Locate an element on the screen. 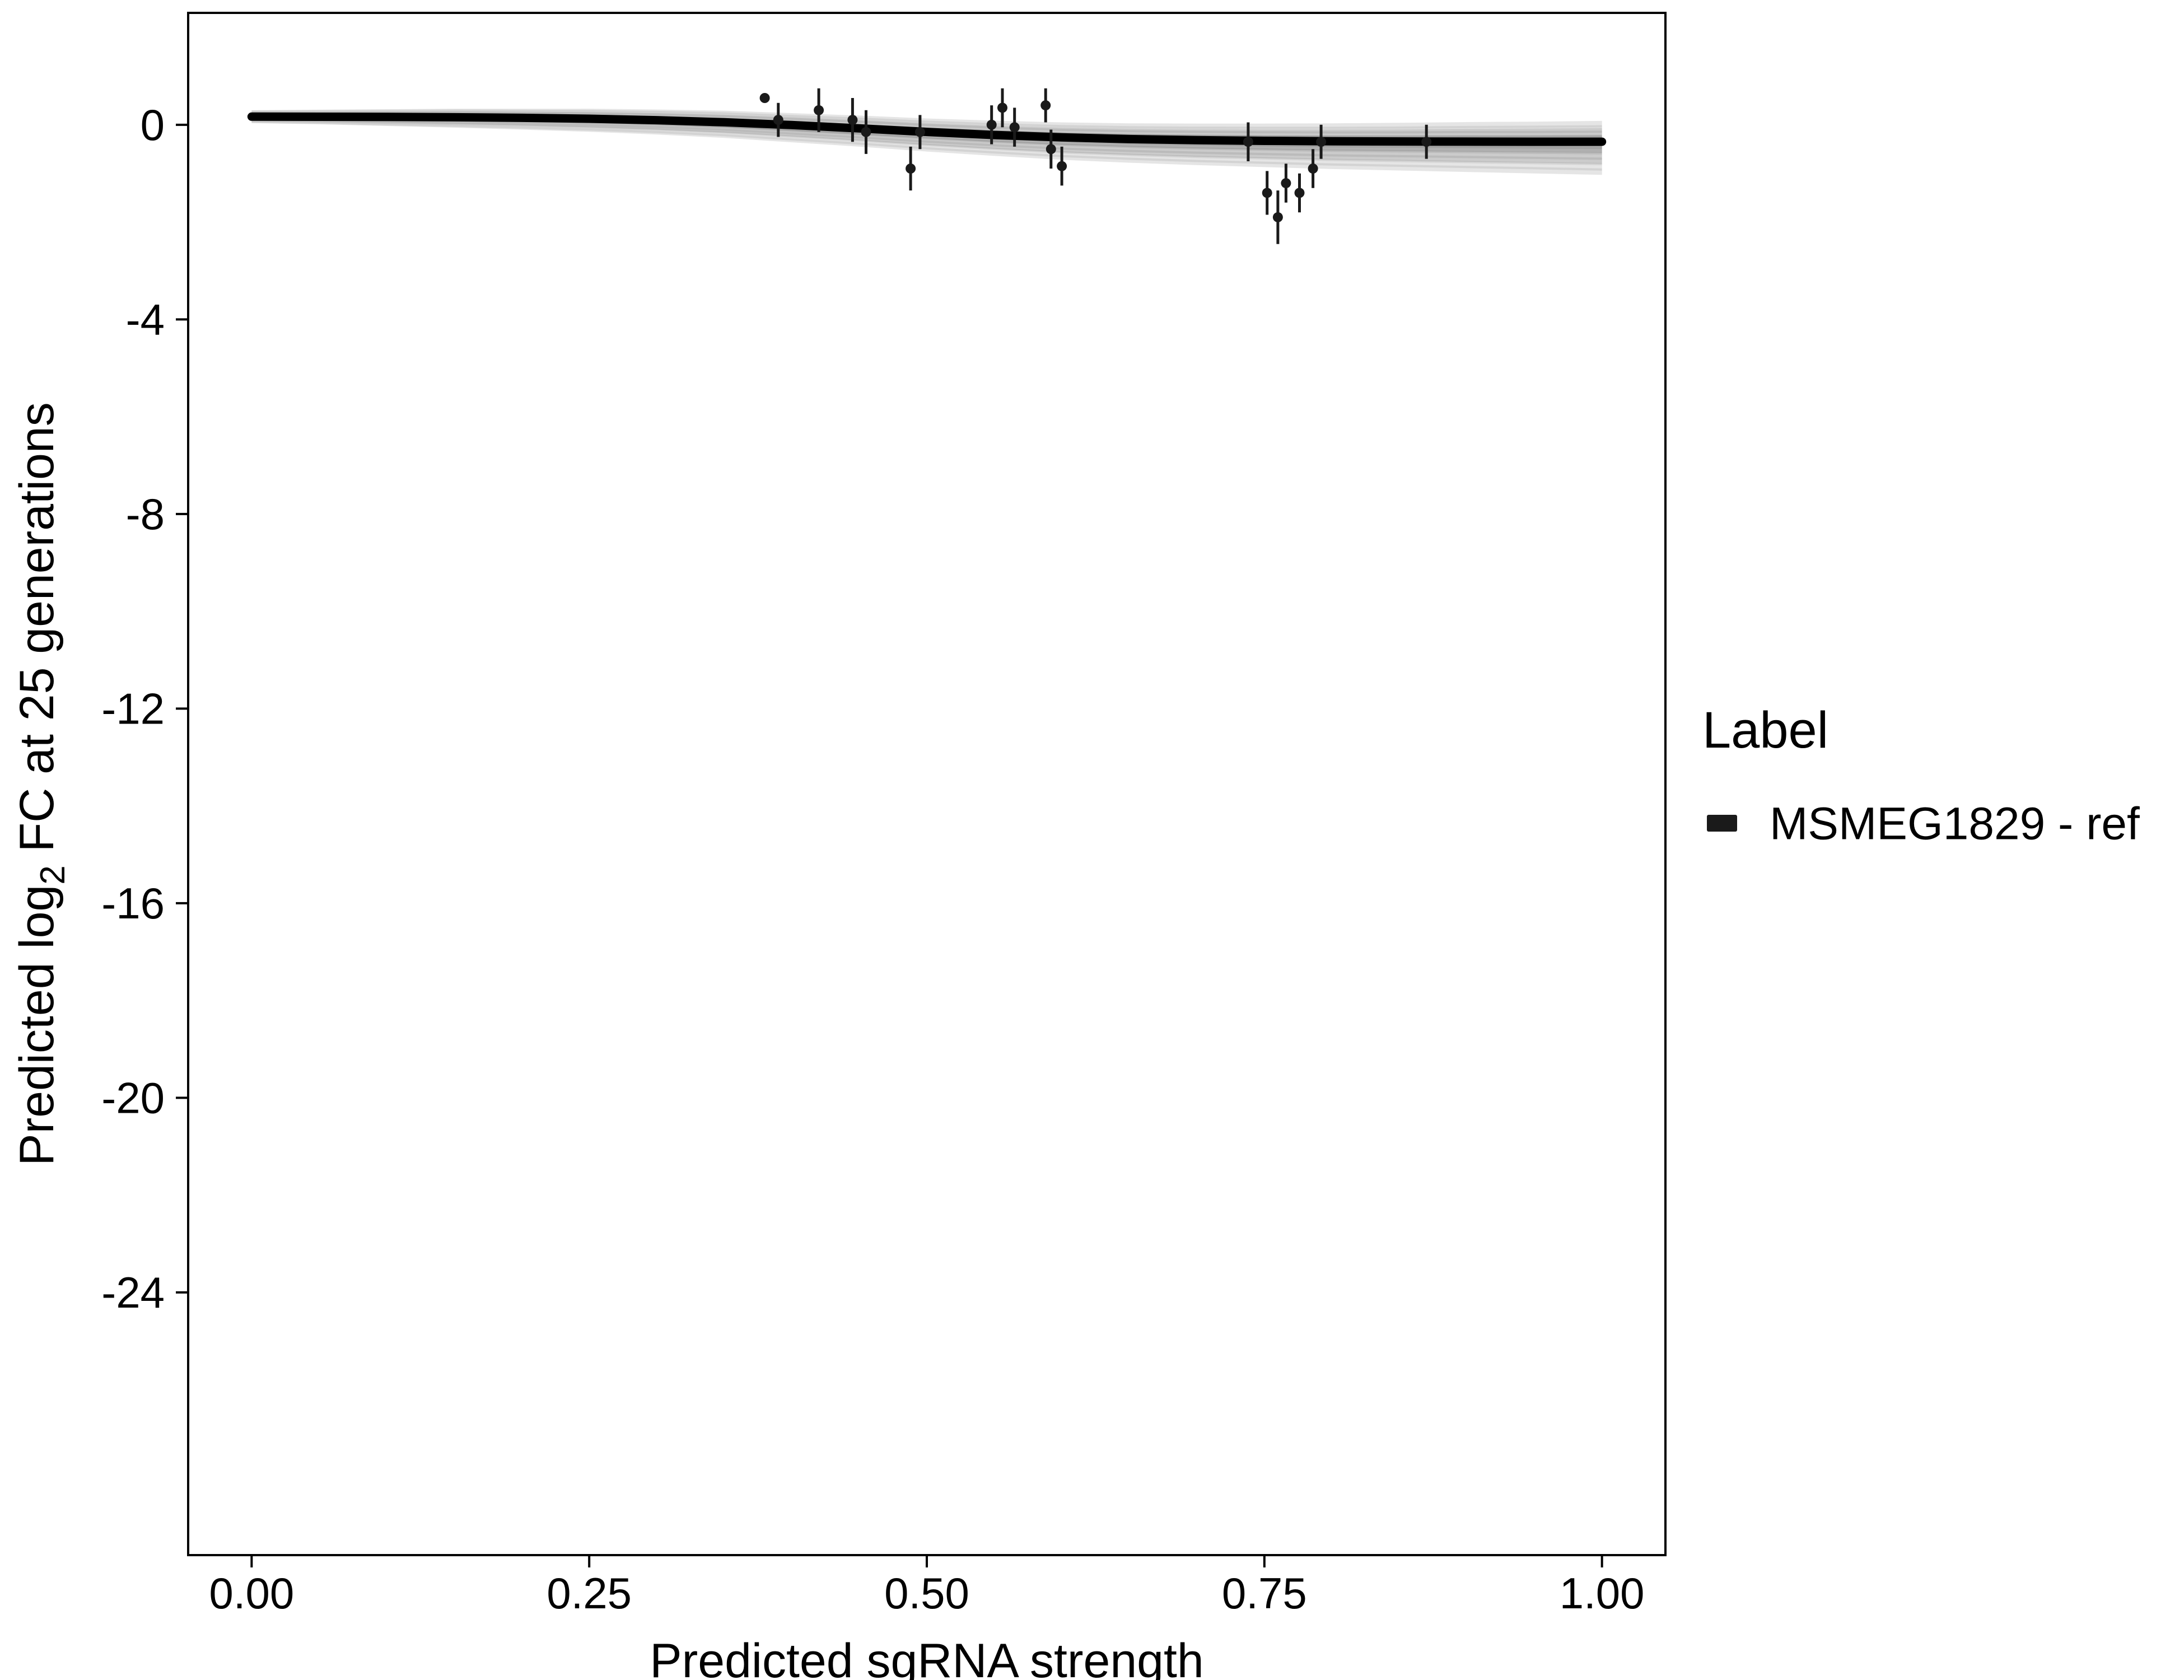 The image size is (2184, 1680). legend: Label MSMEG1829 - ref is located at coordinates (1921, 776).